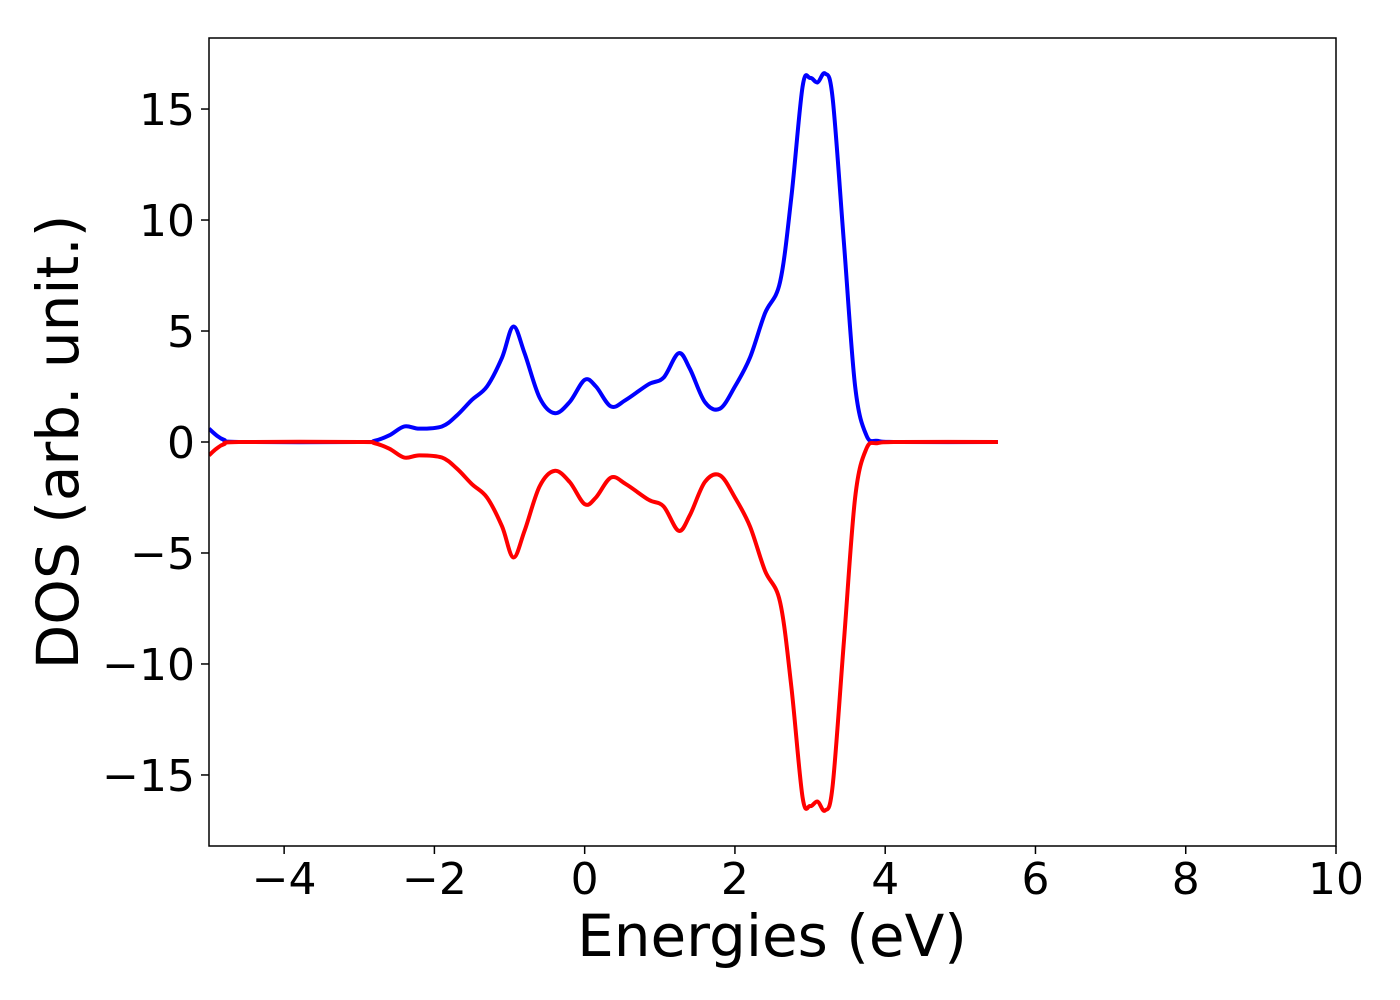  What do you see at coordinates (58, 442) in the screenshot?
I see `y-axis-label: DOS (arb. unit.)` at bounding box center [58, 442].